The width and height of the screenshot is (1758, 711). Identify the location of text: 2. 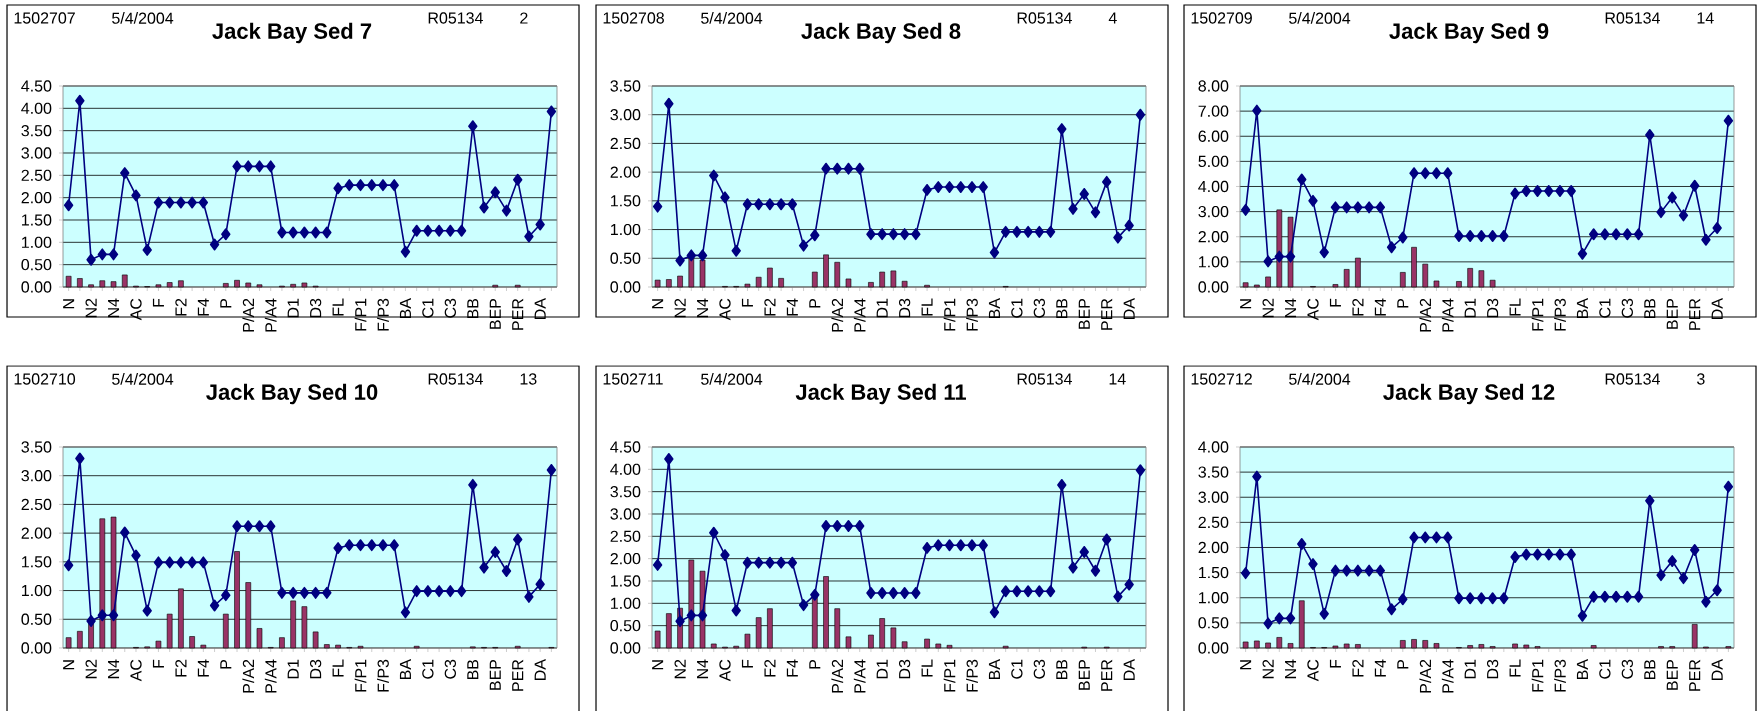
(524, 18).